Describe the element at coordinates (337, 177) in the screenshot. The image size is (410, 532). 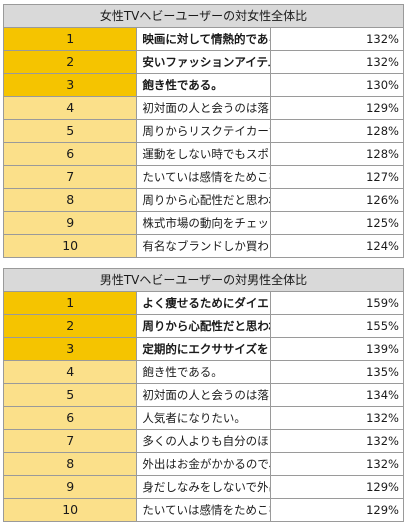
I see `percent-cell: 127%` at that location.